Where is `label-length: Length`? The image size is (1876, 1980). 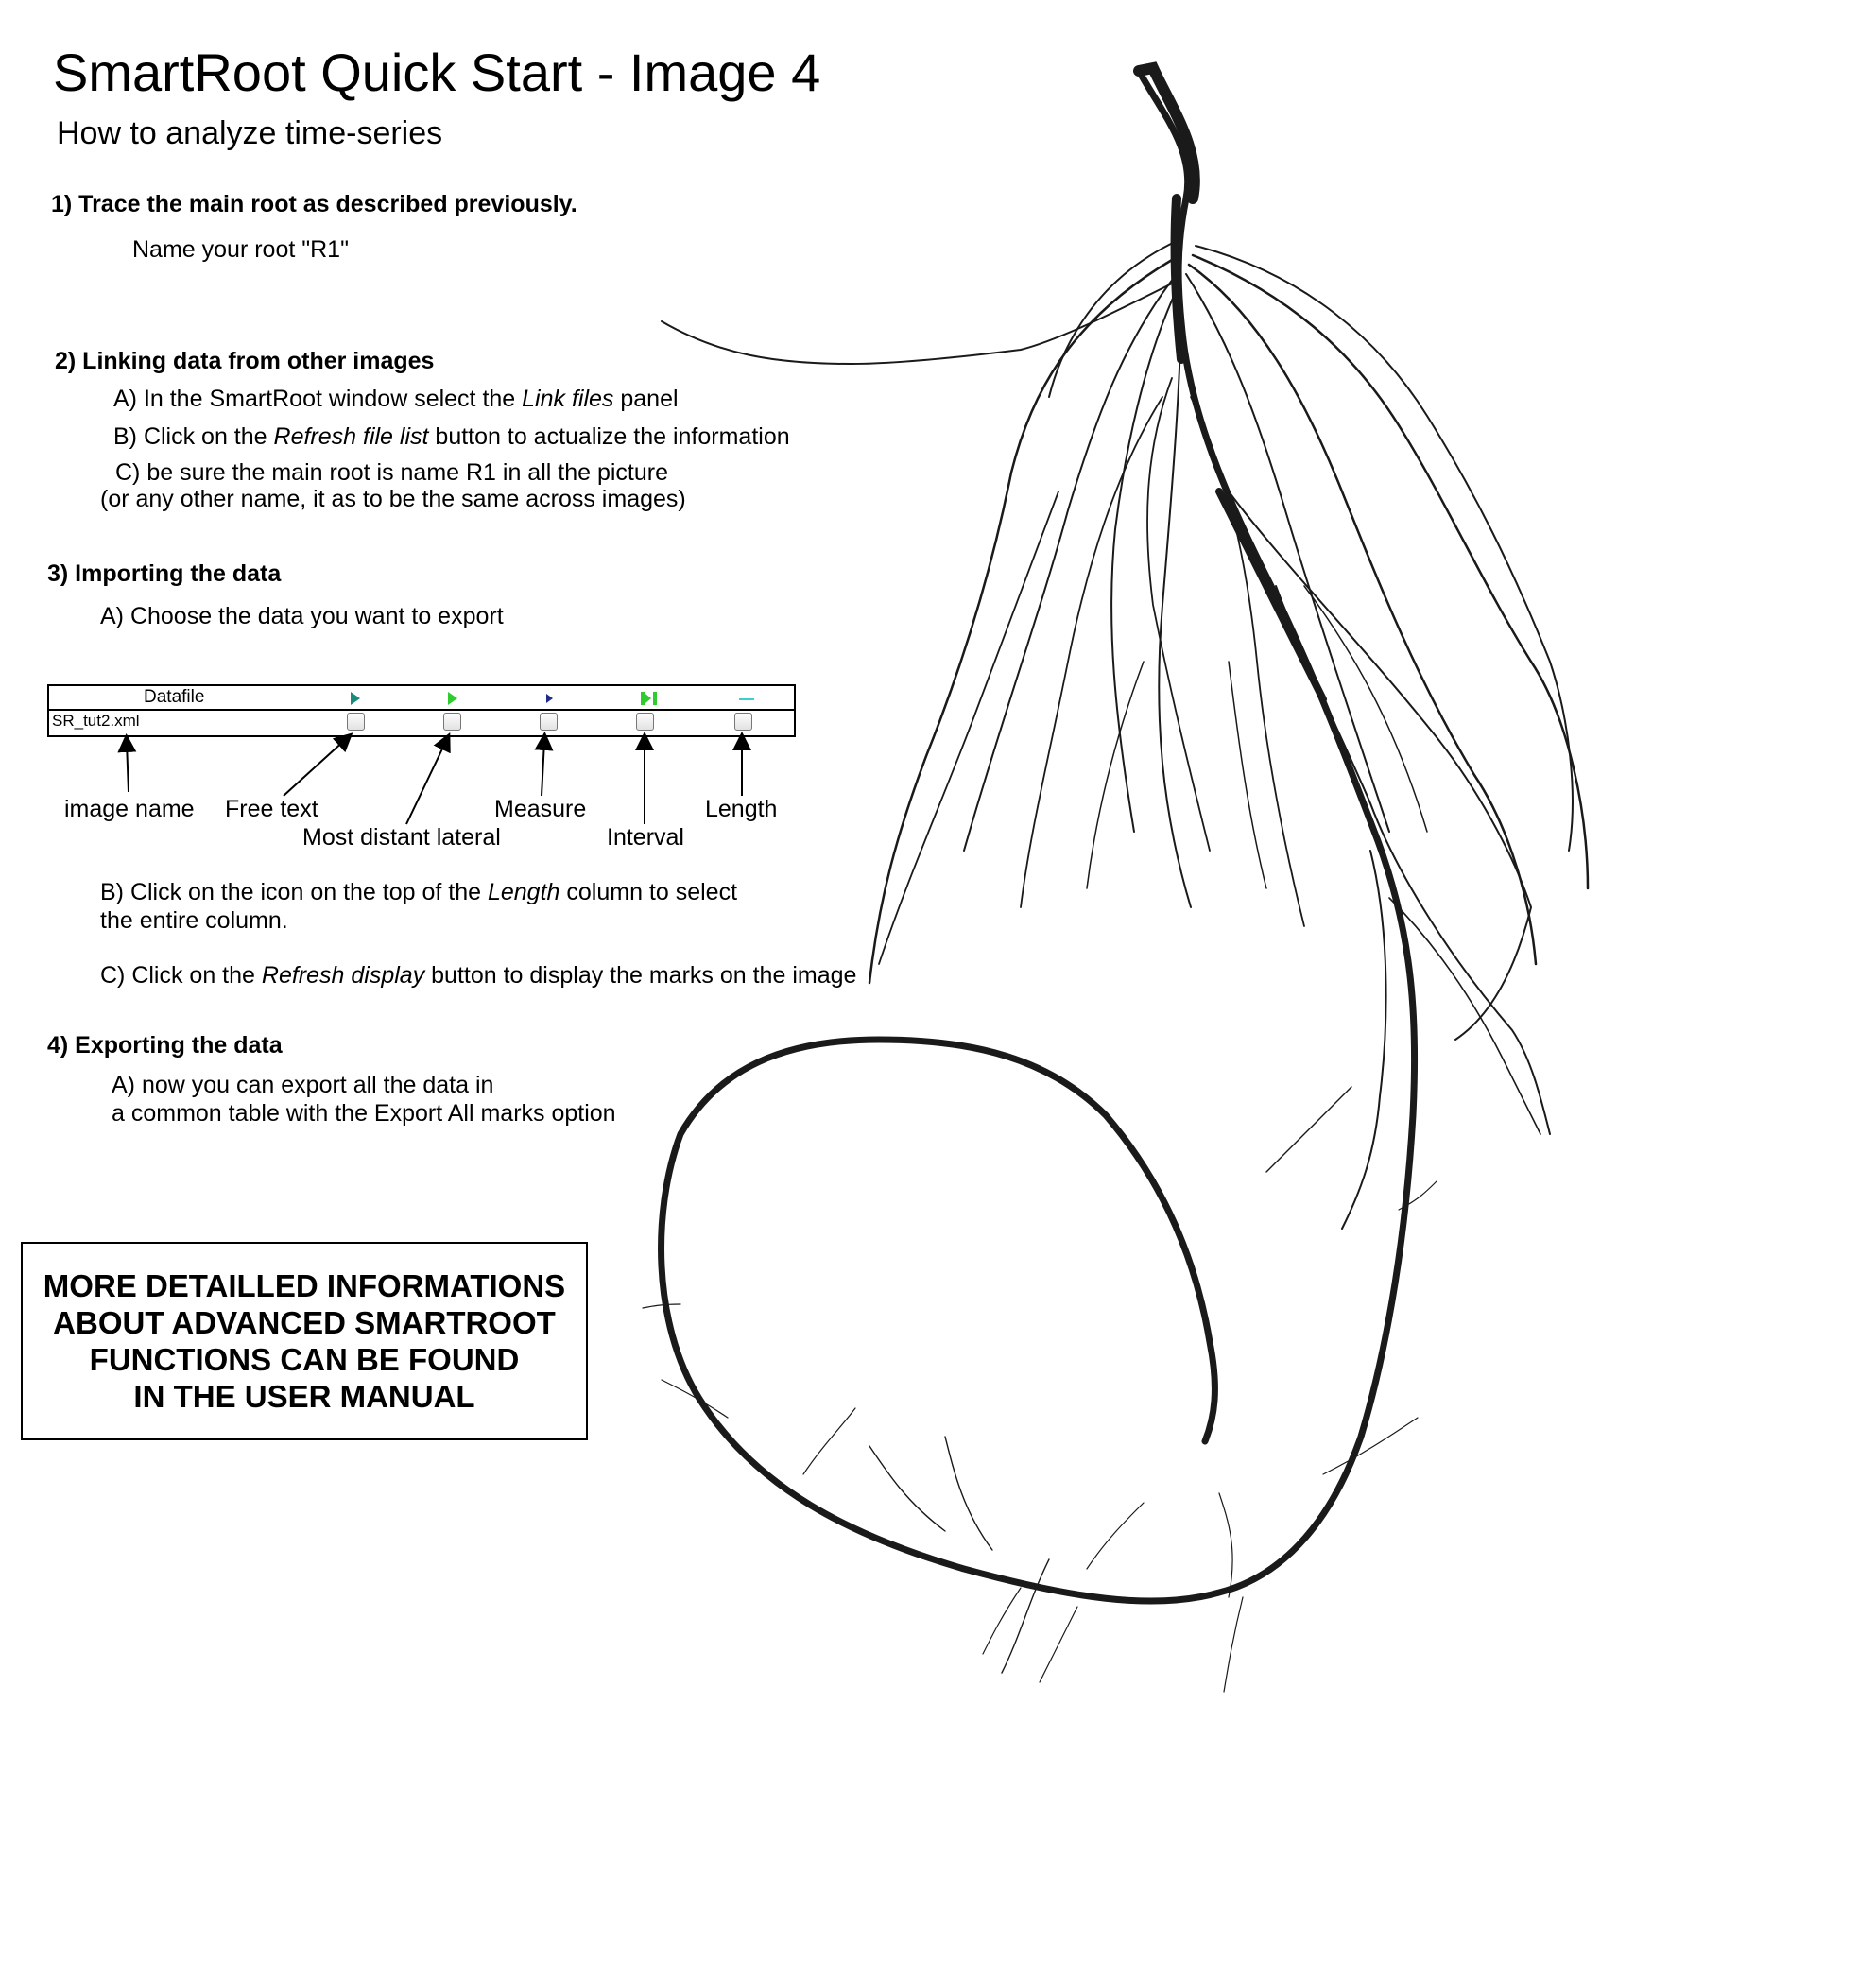 label-length: Length is located at coordinates (742, 809).